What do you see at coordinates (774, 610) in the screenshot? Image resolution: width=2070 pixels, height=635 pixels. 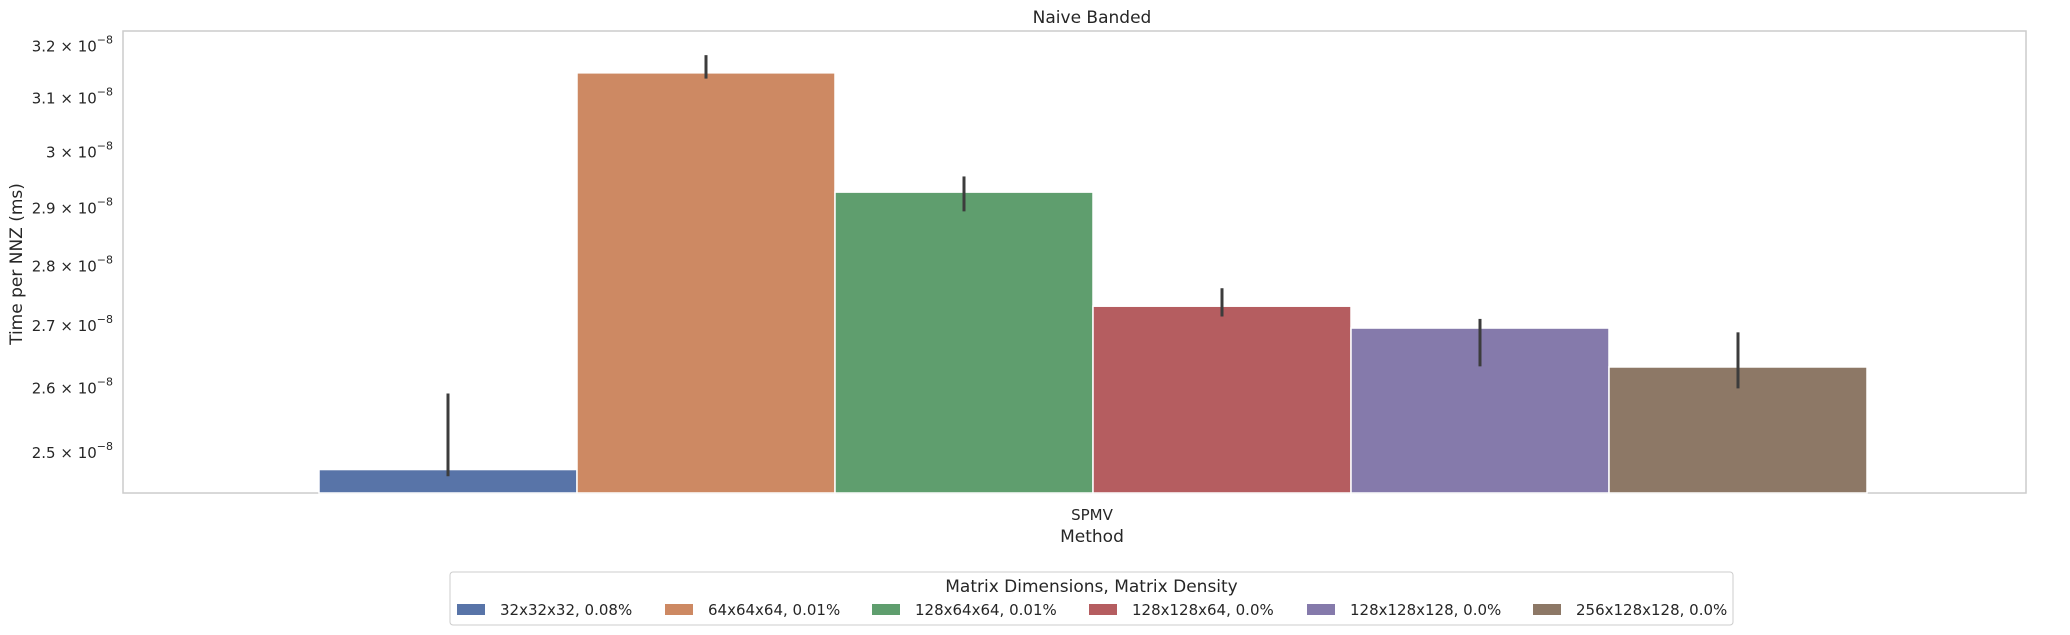 I see `legend-label: 64x64x64, 0.01%` at bounding box center [774, 610].